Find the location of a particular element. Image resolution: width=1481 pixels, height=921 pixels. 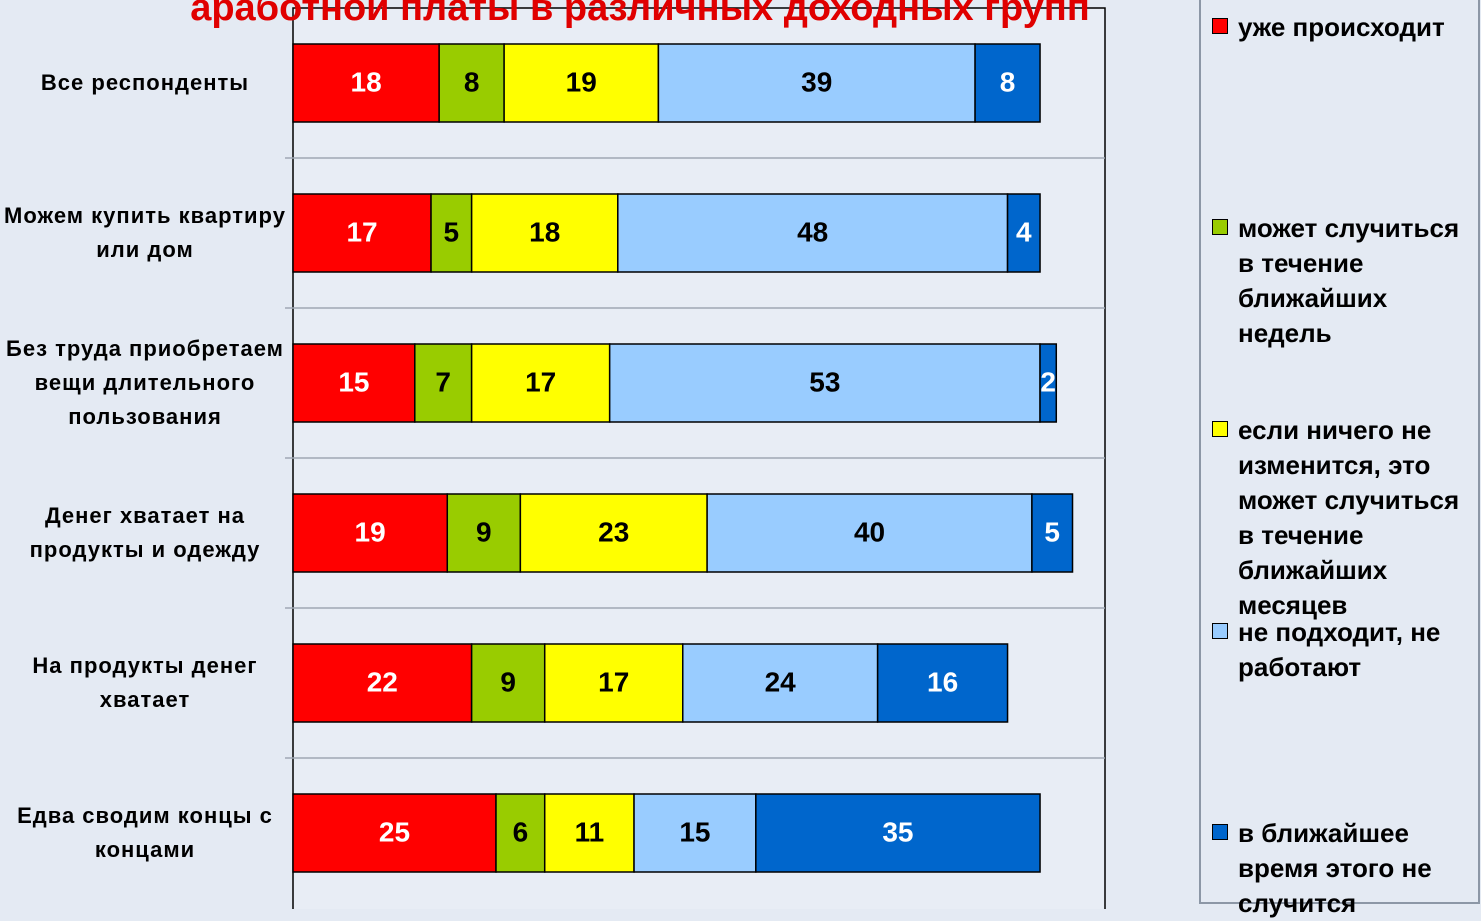

category-label: Можем купить квартиру или дом is located at coordinates (145, 232).